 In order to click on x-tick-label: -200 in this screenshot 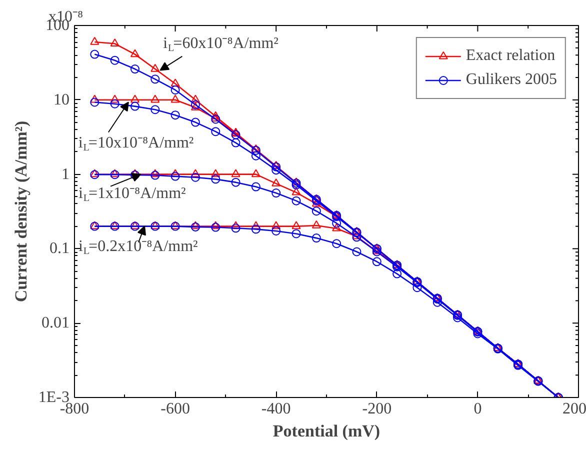, I will do `click(377, 409)`.